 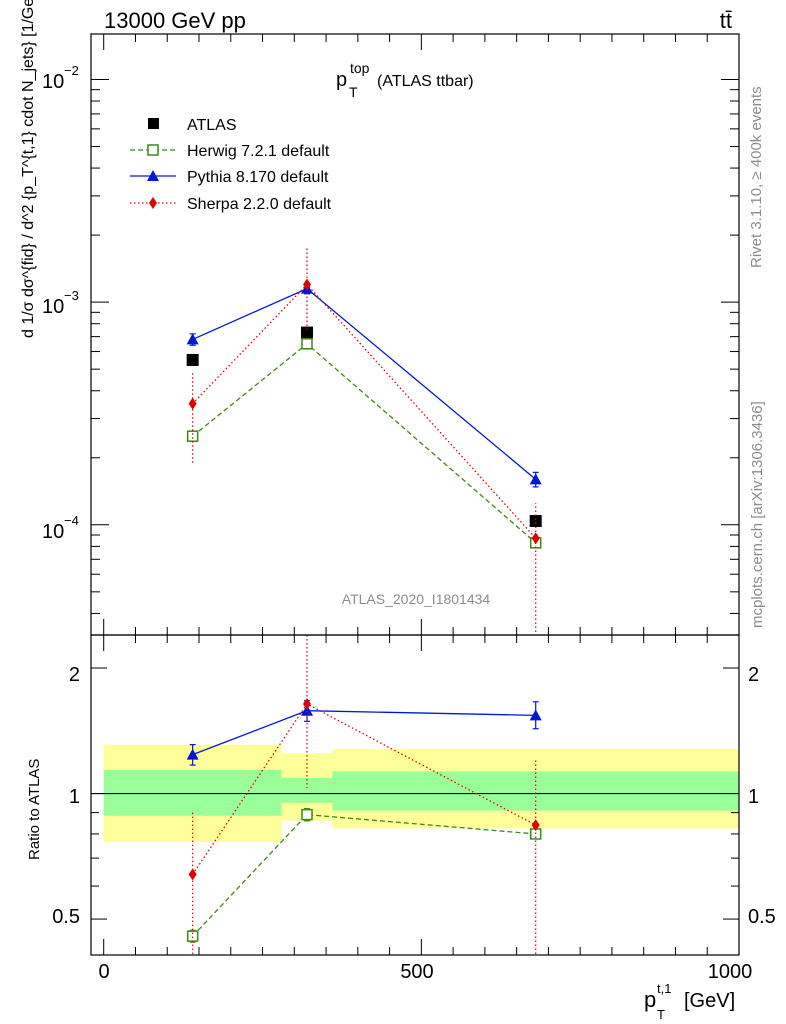 I want to click on xlabel-rest: [GeV], so click(x=709, y=1001).